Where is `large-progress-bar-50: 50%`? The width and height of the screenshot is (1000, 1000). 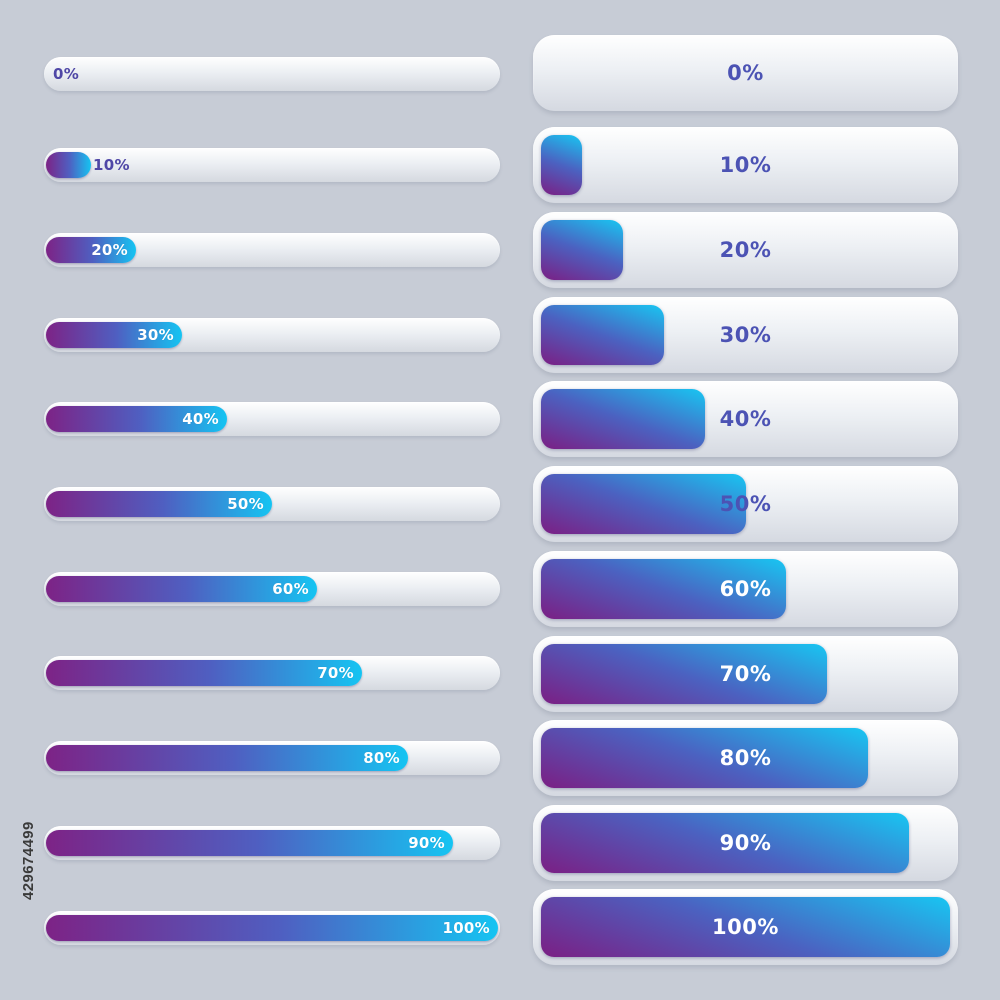
large-progress-bar-50: 50% is located at coordinates (745, 504).